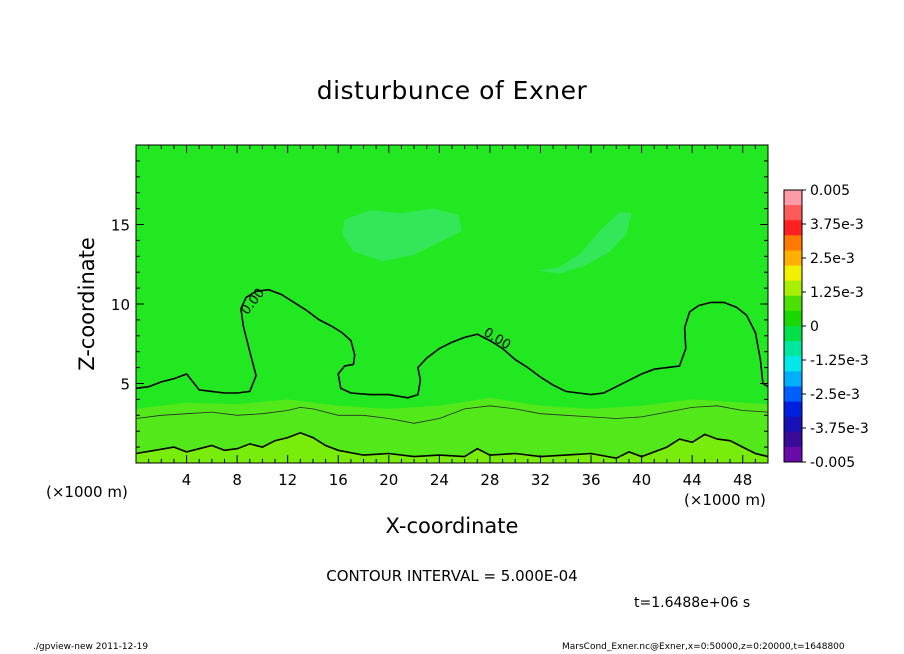 Image resolution: width=904 pixels, height=654 pixels. I want to click on surface-band, so click(452, 447).